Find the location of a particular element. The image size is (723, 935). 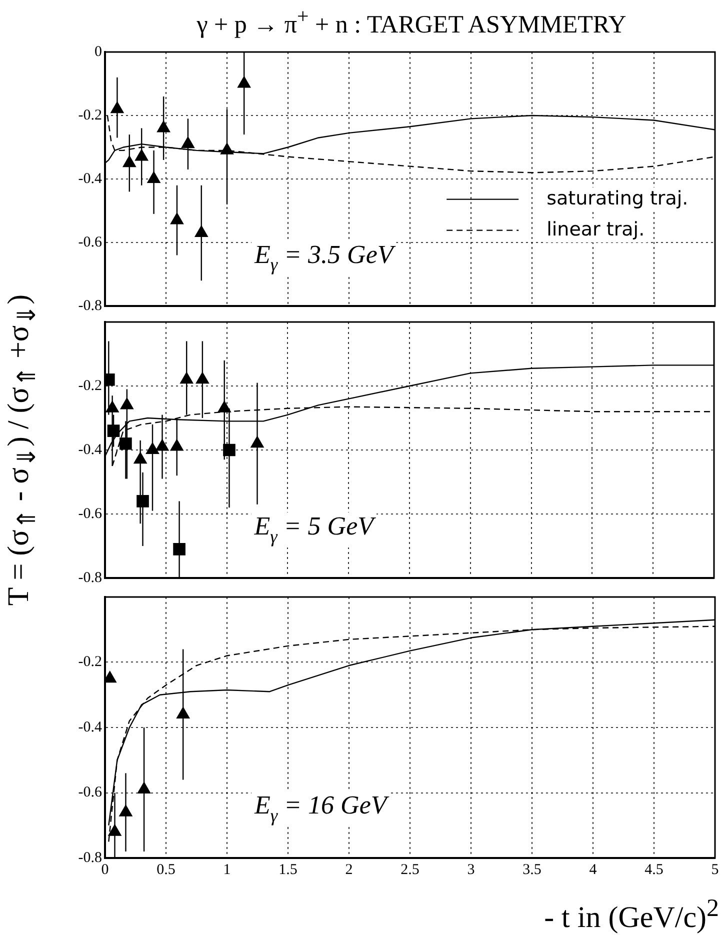

x-tick-label: 1 is located at coordinates (227, 870).